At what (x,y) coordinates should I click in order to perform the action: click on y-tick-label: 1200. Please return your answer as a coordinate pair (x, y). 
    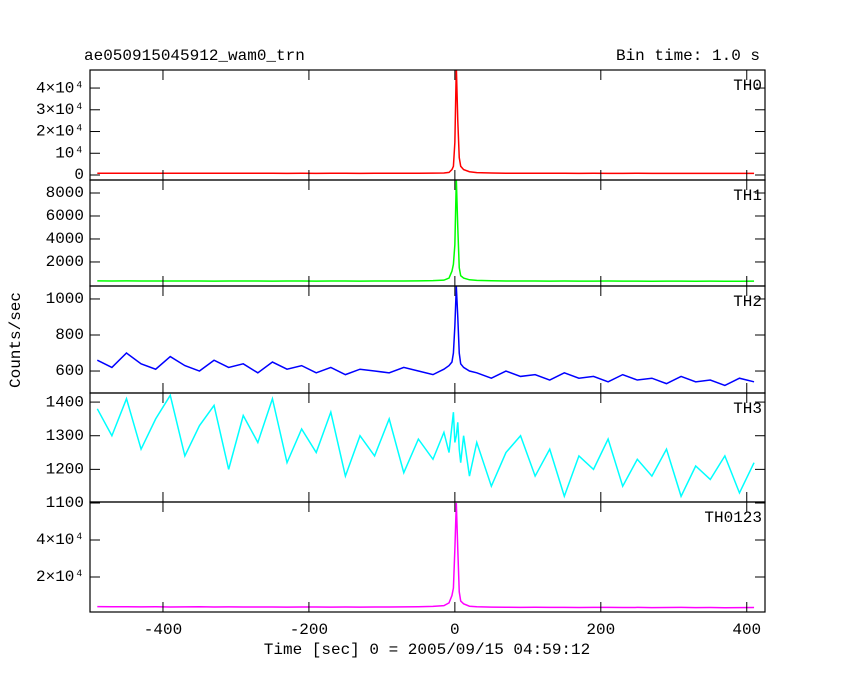
    Looking at the image, I should click on (65, 470).